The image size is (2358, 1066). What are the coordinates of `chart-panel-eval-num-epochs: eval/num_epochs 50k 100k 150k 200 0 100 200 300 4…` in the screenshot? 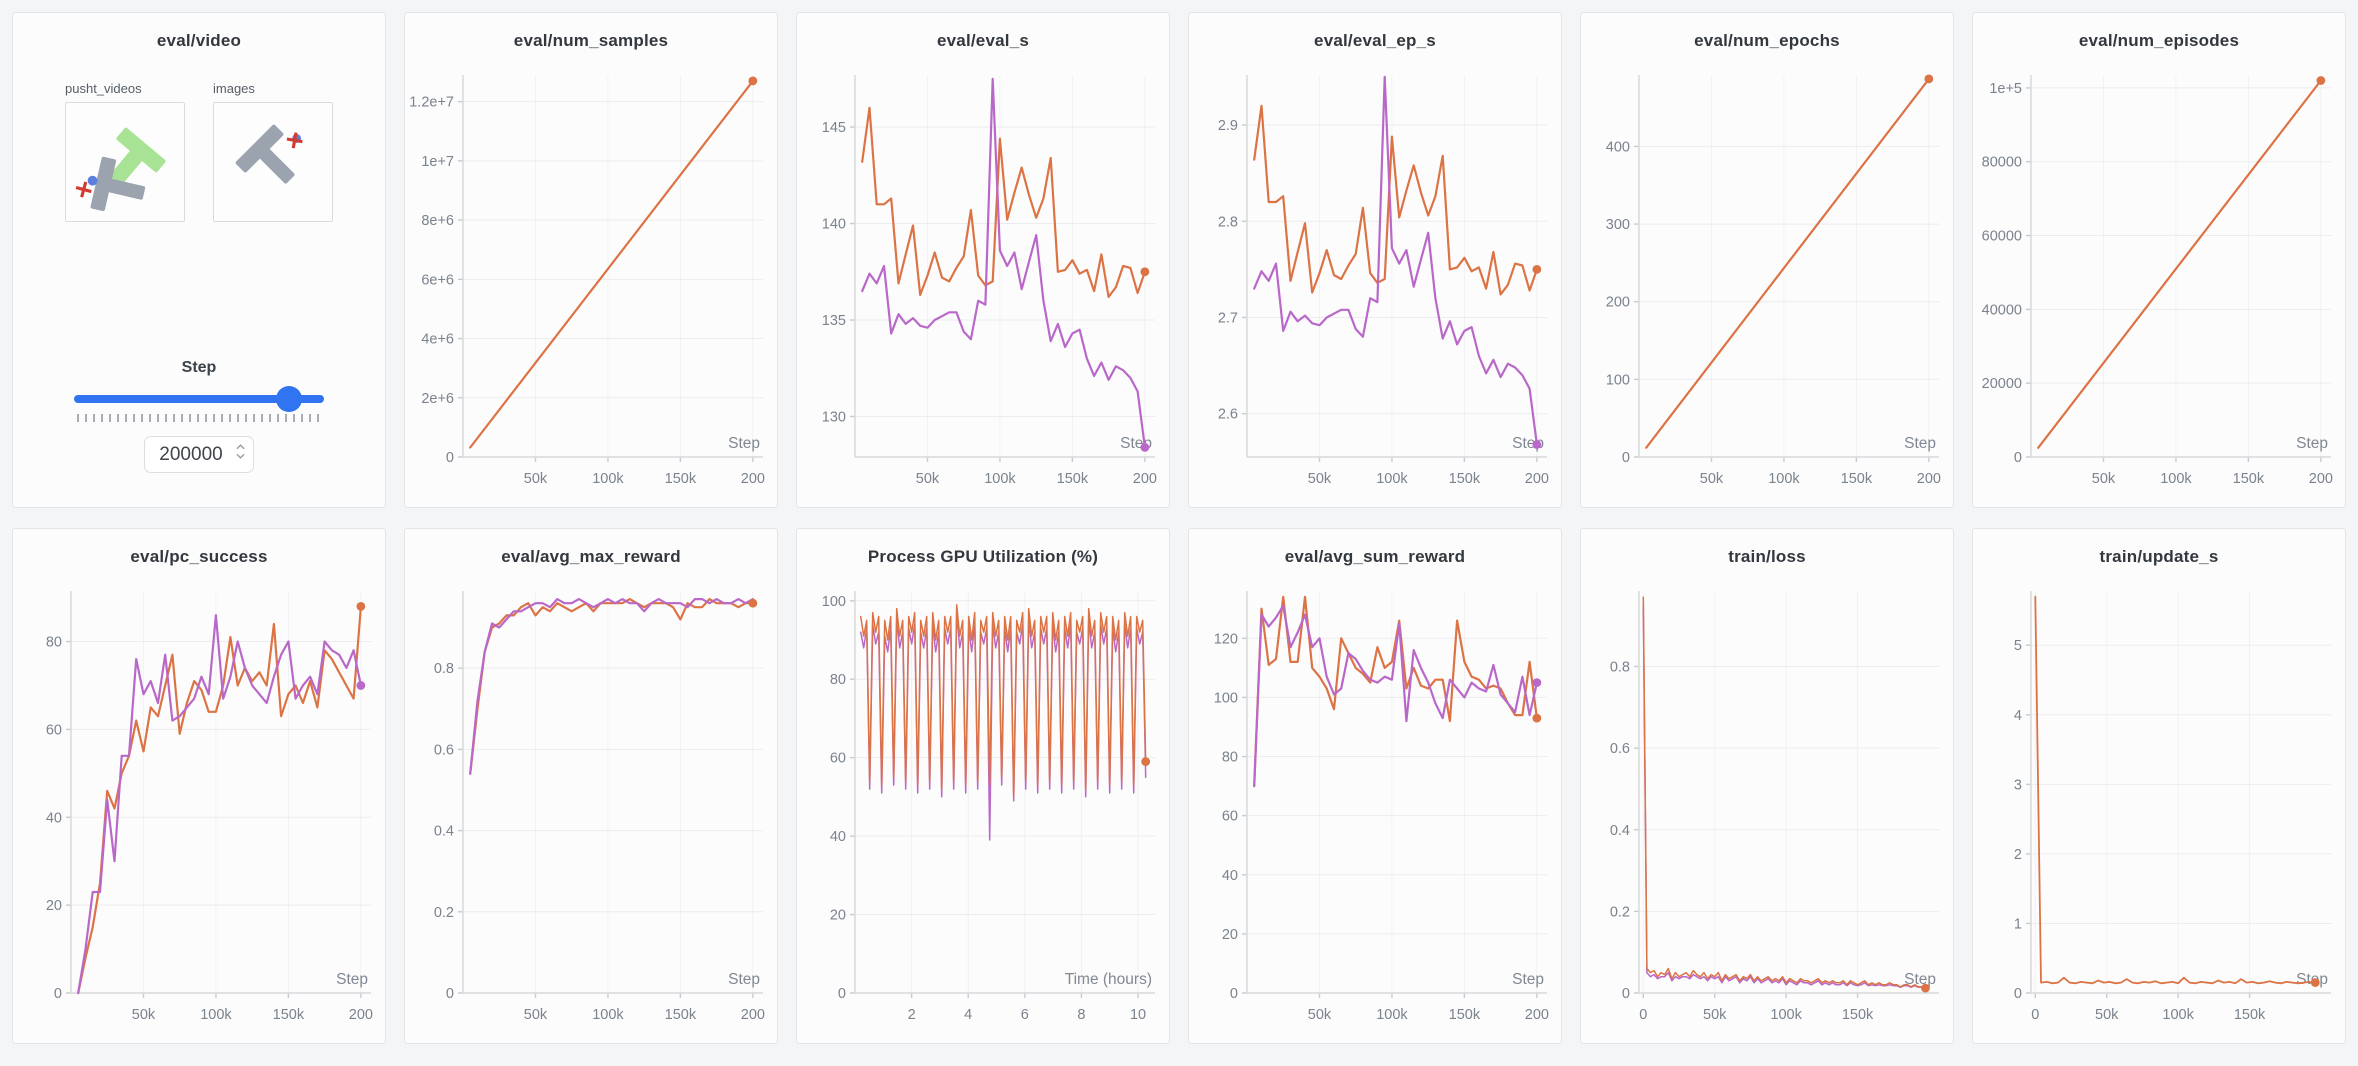 It's located at (1767, 260).